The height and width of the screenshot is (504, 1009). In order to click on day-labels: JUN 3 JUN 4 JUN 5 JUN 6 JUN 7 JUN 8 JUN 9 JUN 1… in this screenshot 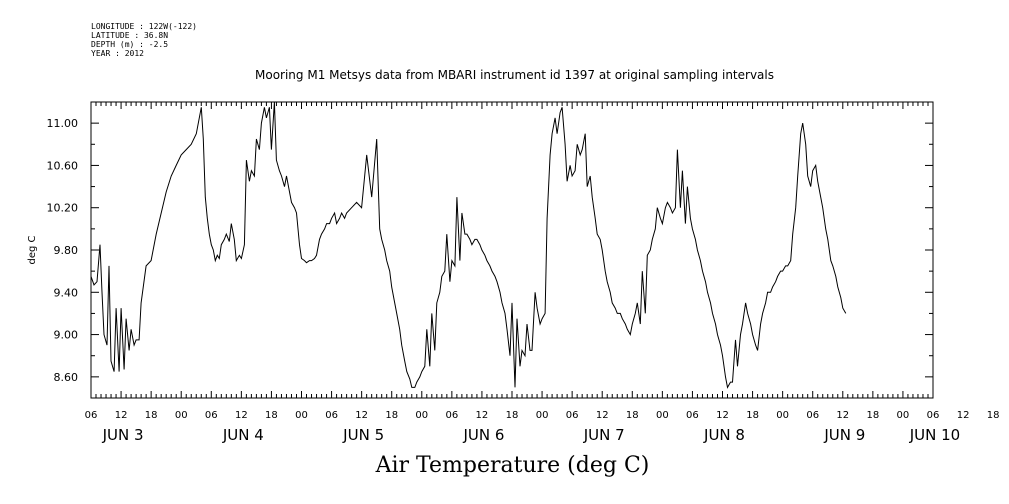, I will do `click(531, 435)`.